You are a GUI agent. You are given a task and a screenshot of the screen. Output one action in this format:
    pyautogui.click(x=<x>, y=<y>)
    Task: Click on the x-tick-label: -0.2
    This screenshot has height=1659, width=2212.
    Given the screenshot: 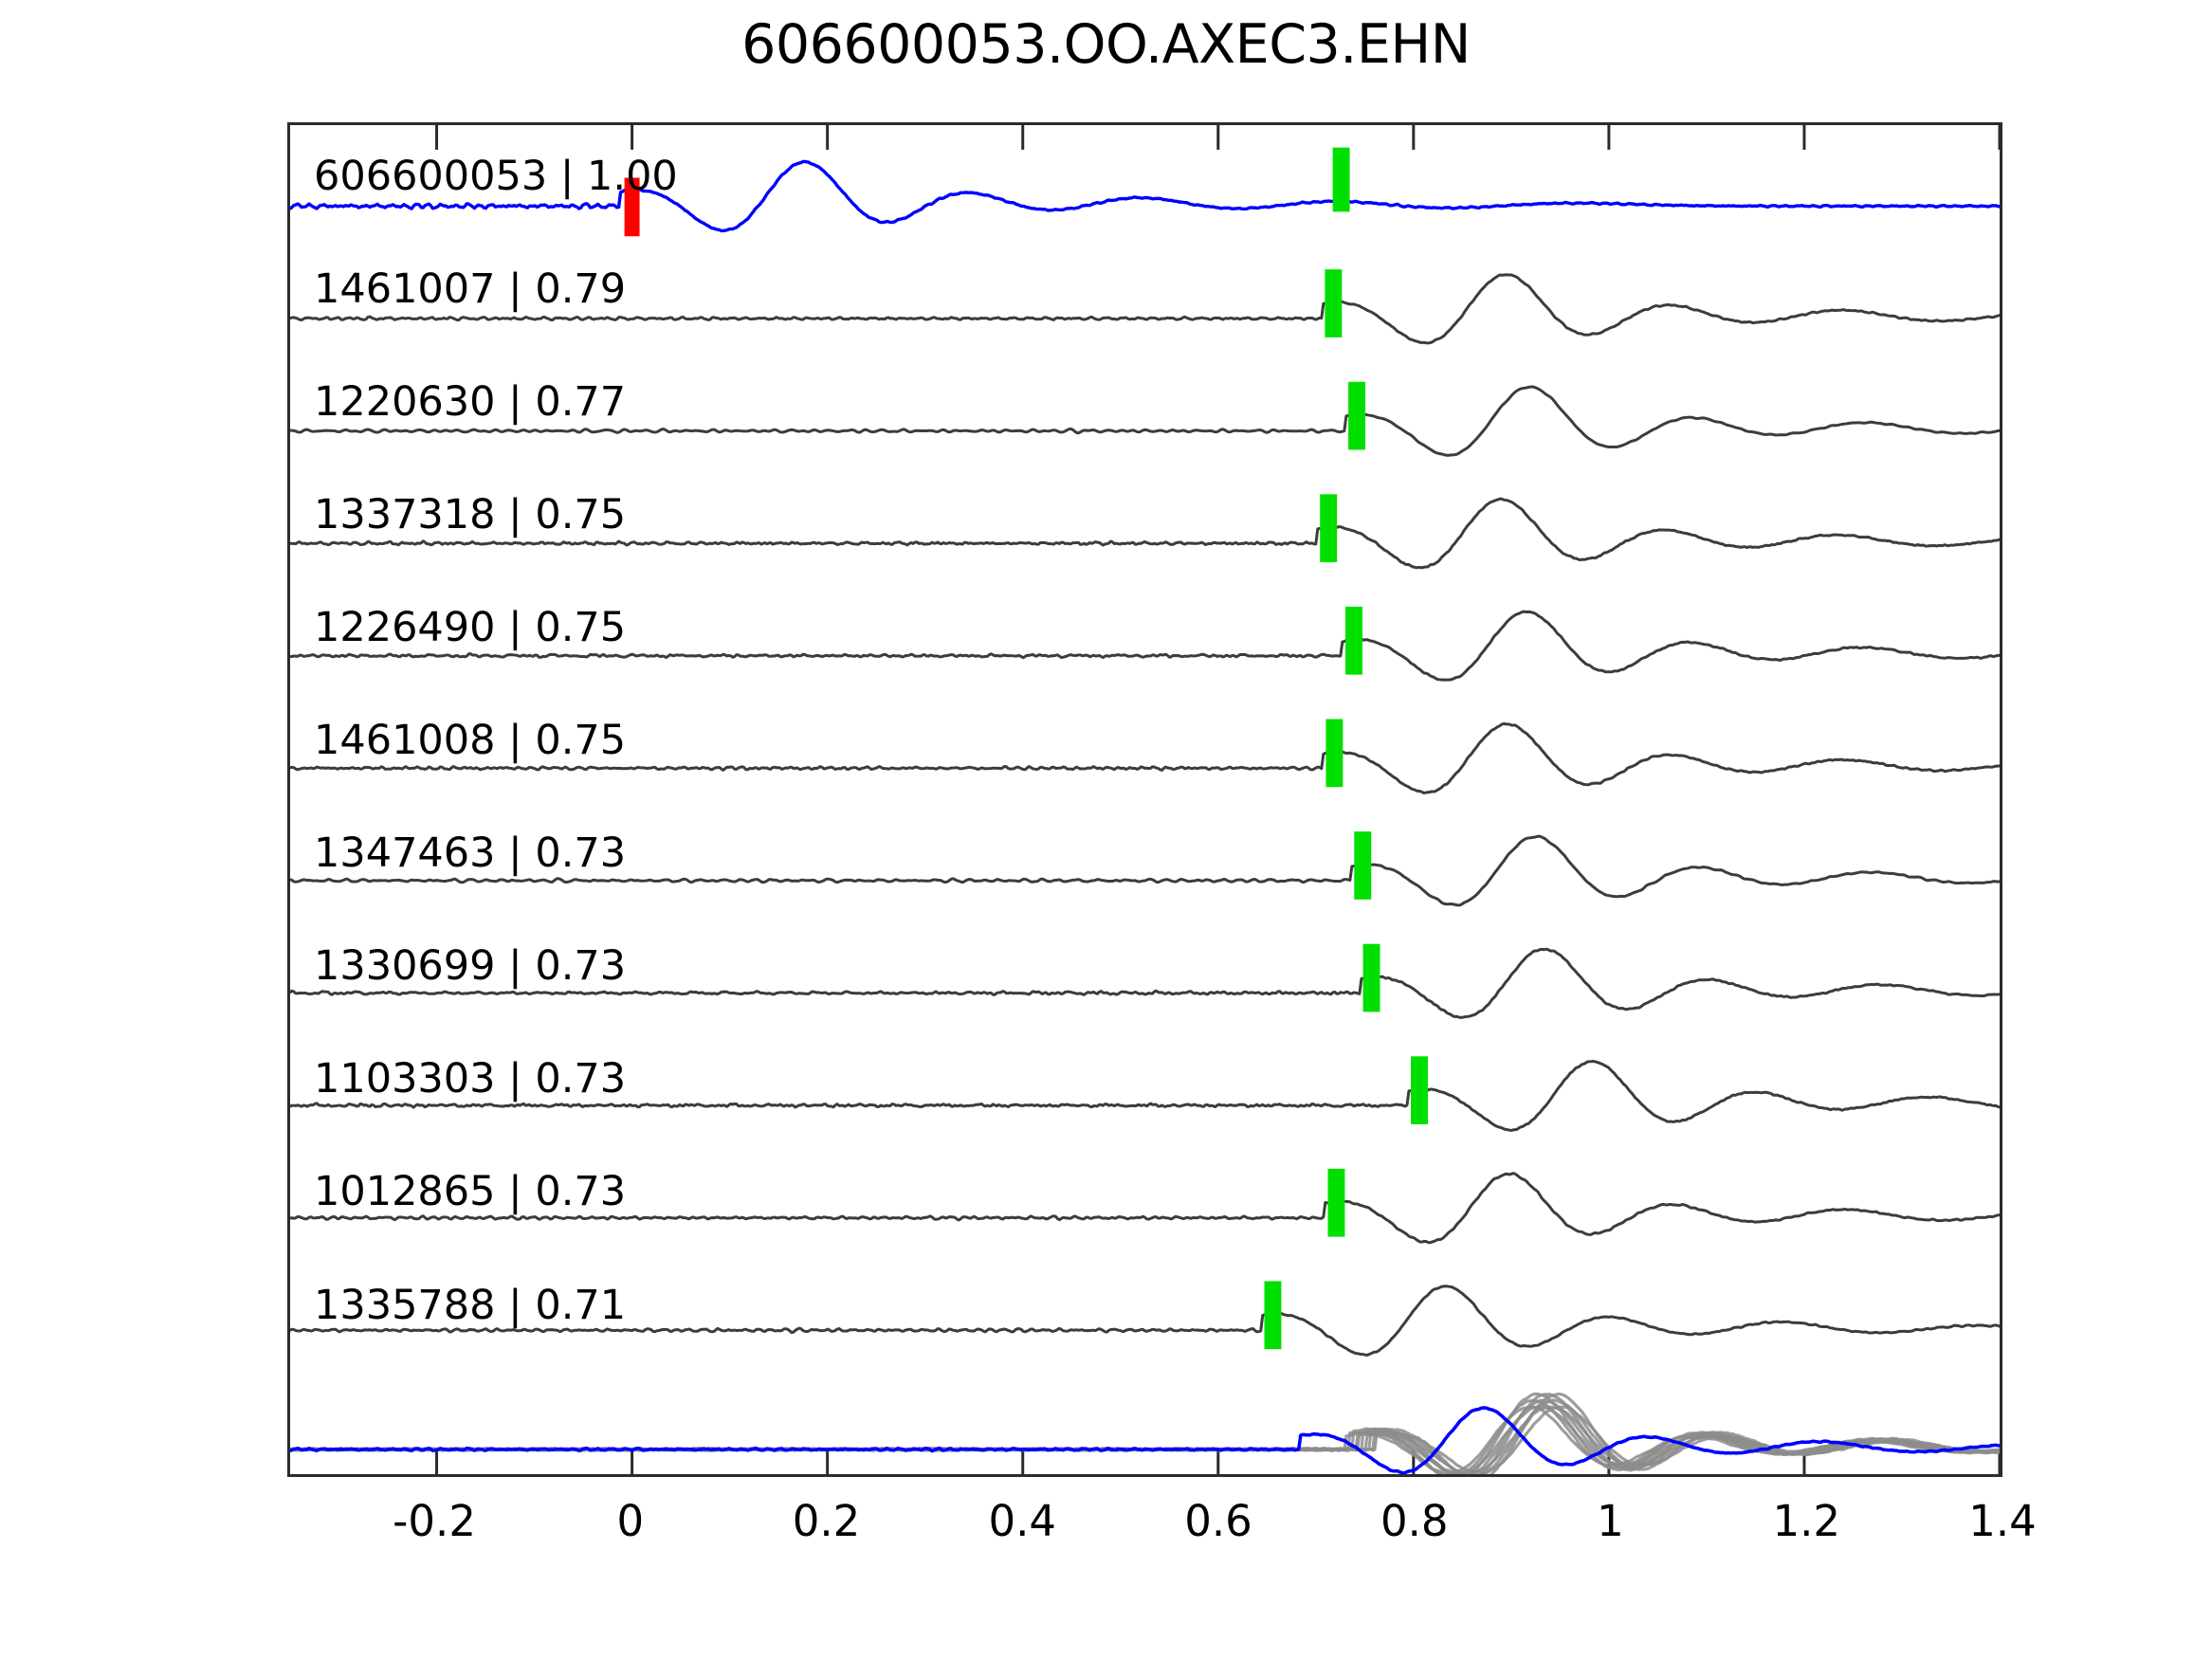 What is the action you would take?
    pyautogui.click(x=434, y=1521)
    